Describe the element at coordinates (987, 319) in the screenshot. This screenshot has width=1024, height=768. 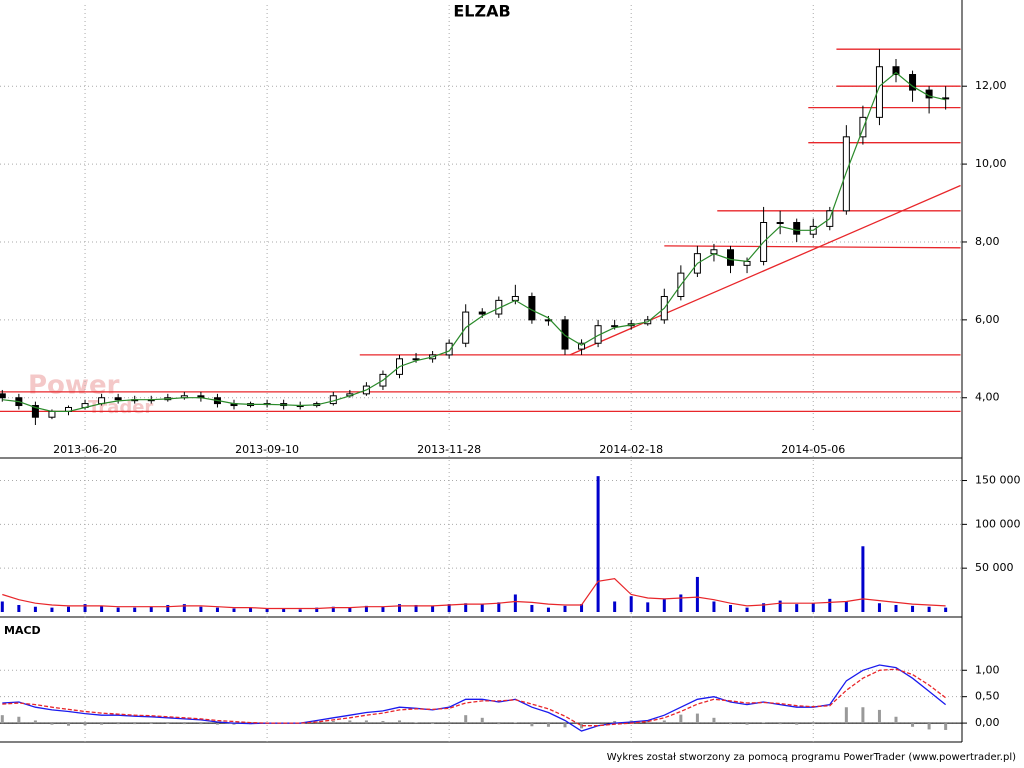
I see `y-tick-label: 6,00` at that location.